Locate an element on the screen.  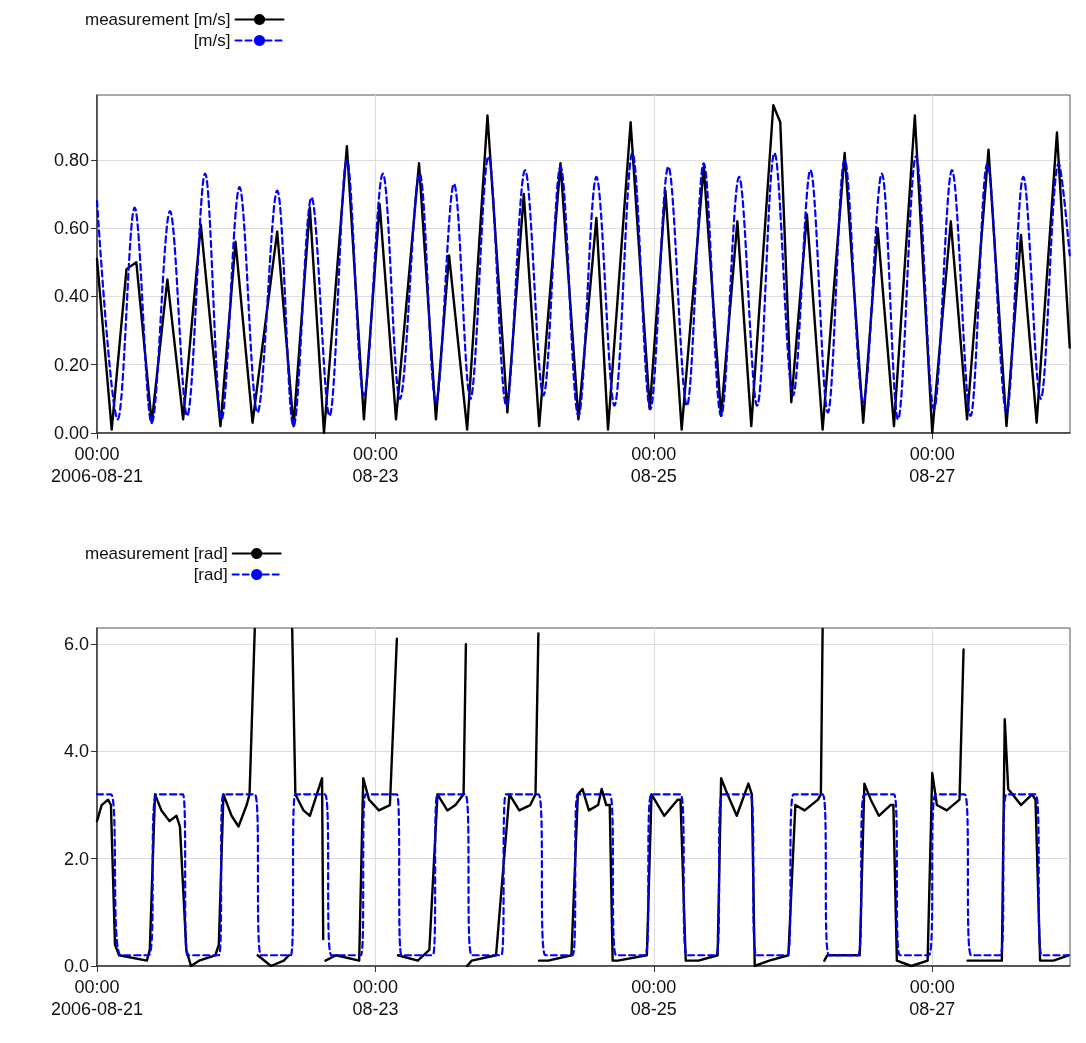
legend-label: [m/s] is located at coordinates (212, 40).